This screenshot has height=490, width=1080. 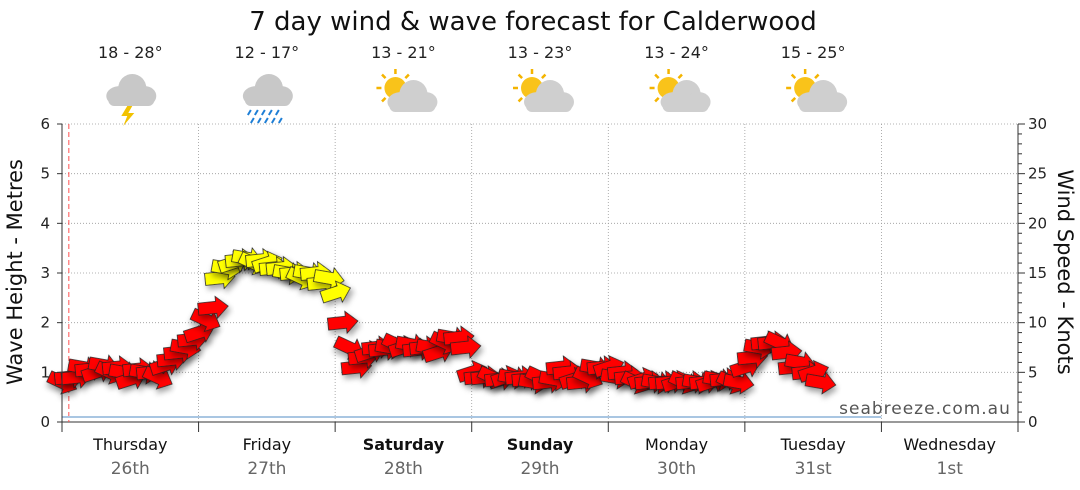 What do you see at coordinates (51, 273) in the screenshot?
I see `left-axis: 0 1 2 3 4 5 6` at bounding box center [51, 273].